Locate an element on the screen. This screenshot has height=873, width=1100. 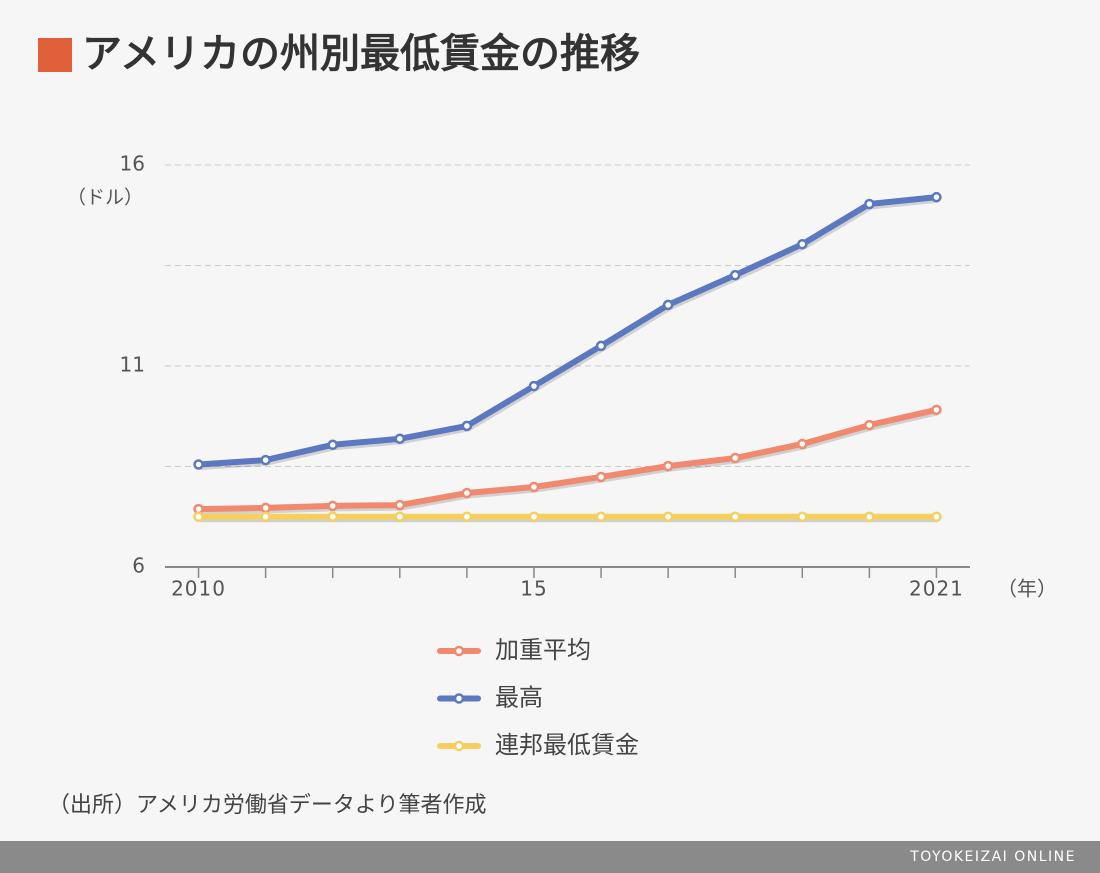
x-tick-label: 2021 is located at coordinates (936, 589).